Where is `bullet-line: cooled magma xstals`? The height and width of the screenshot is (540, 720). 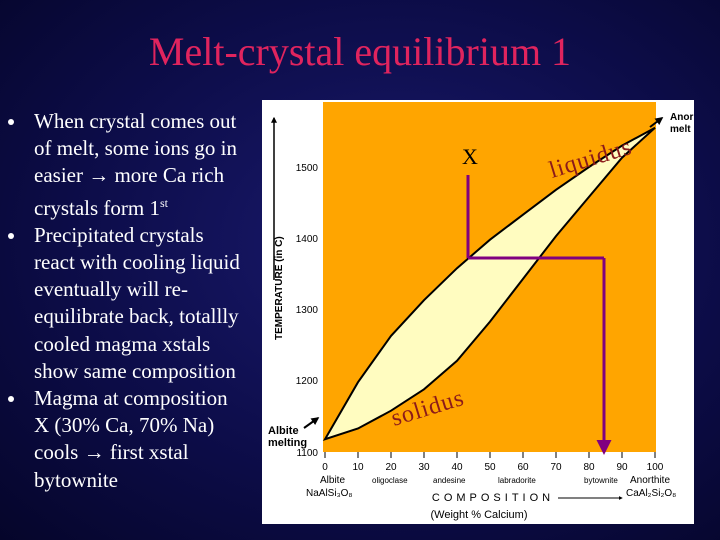 bullet-line: cooled magma xstals is located at coordinates (122, 343).